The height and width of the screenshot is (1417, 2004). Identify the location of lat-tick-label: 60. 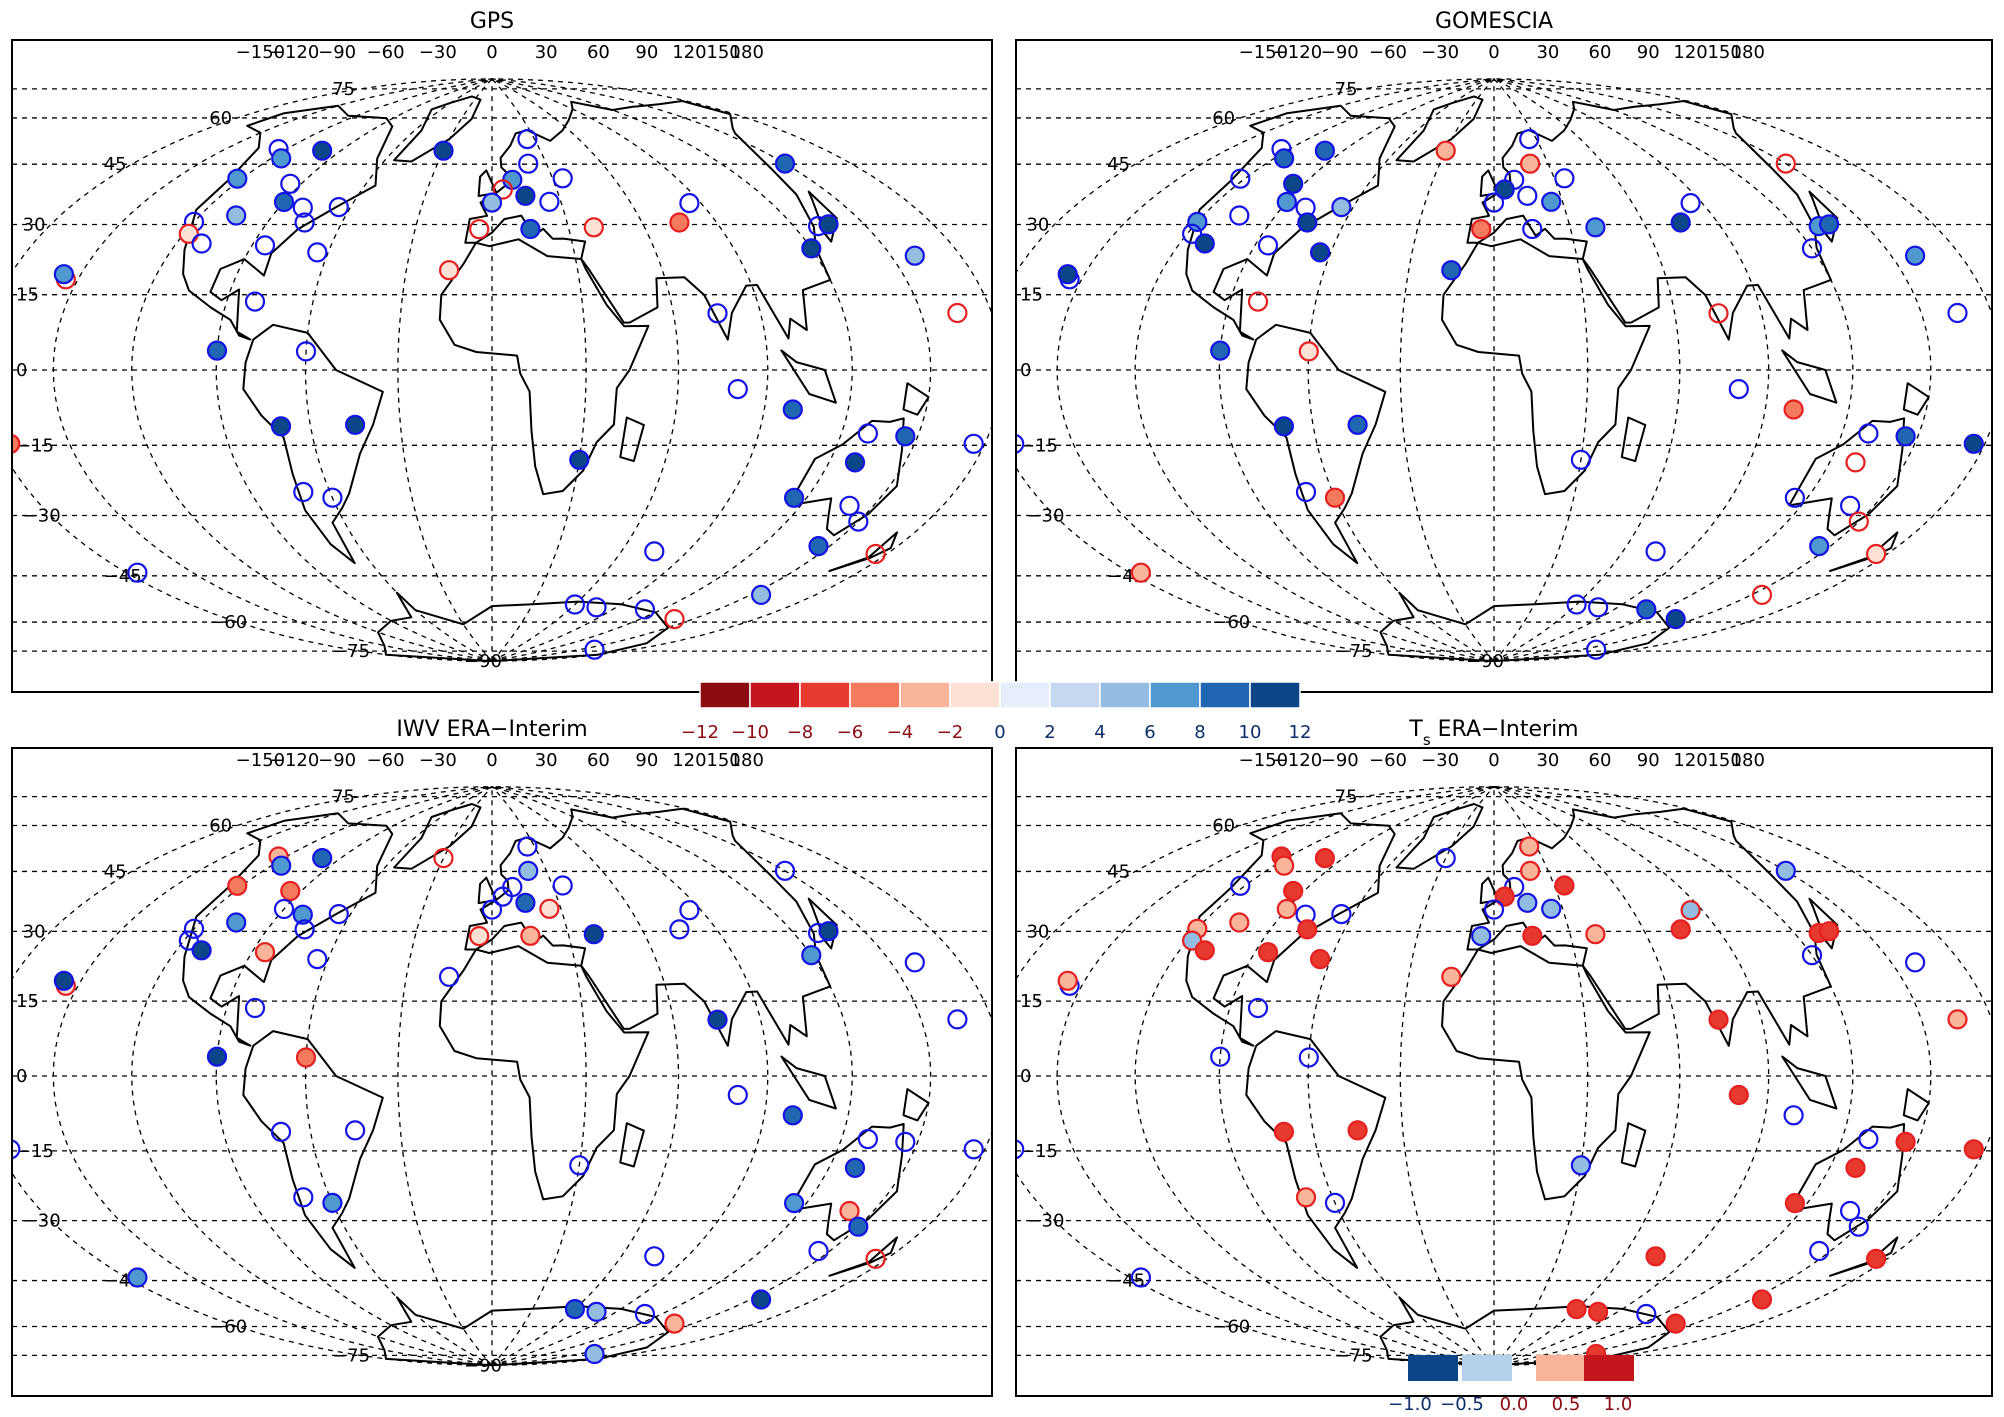
(1223, 825).